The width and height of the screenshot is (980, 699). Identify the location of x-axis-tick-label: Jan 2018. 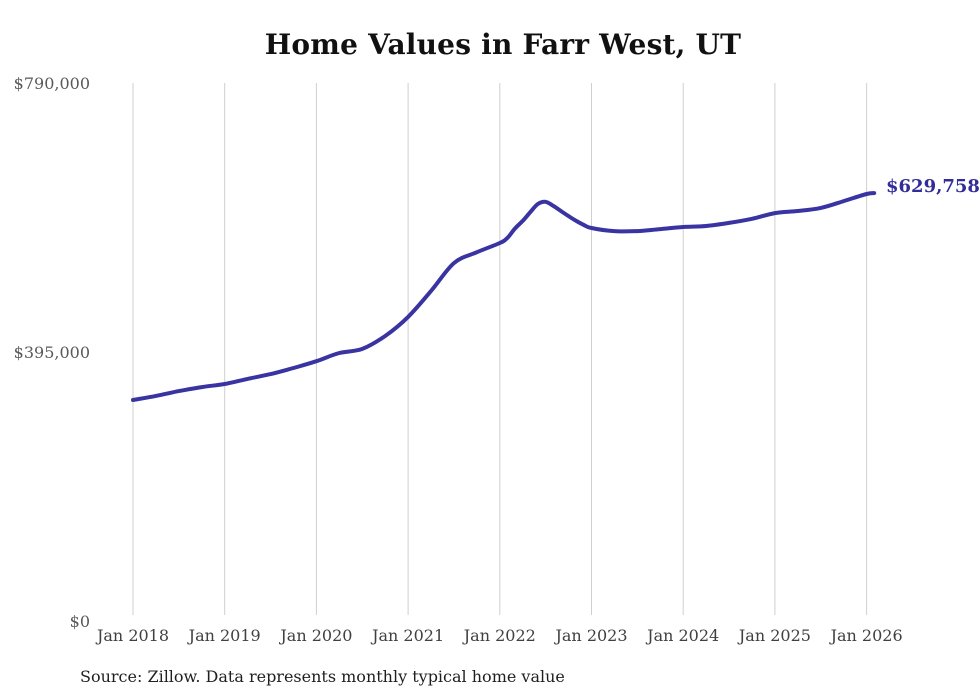
(133, 635).